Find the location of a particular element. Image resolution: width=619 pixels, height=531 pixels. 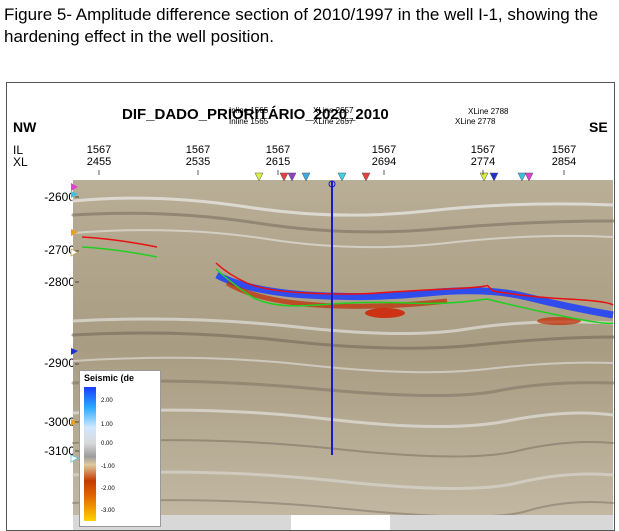

xl-tick-label: 2774 is located at coordinates (483, 162).